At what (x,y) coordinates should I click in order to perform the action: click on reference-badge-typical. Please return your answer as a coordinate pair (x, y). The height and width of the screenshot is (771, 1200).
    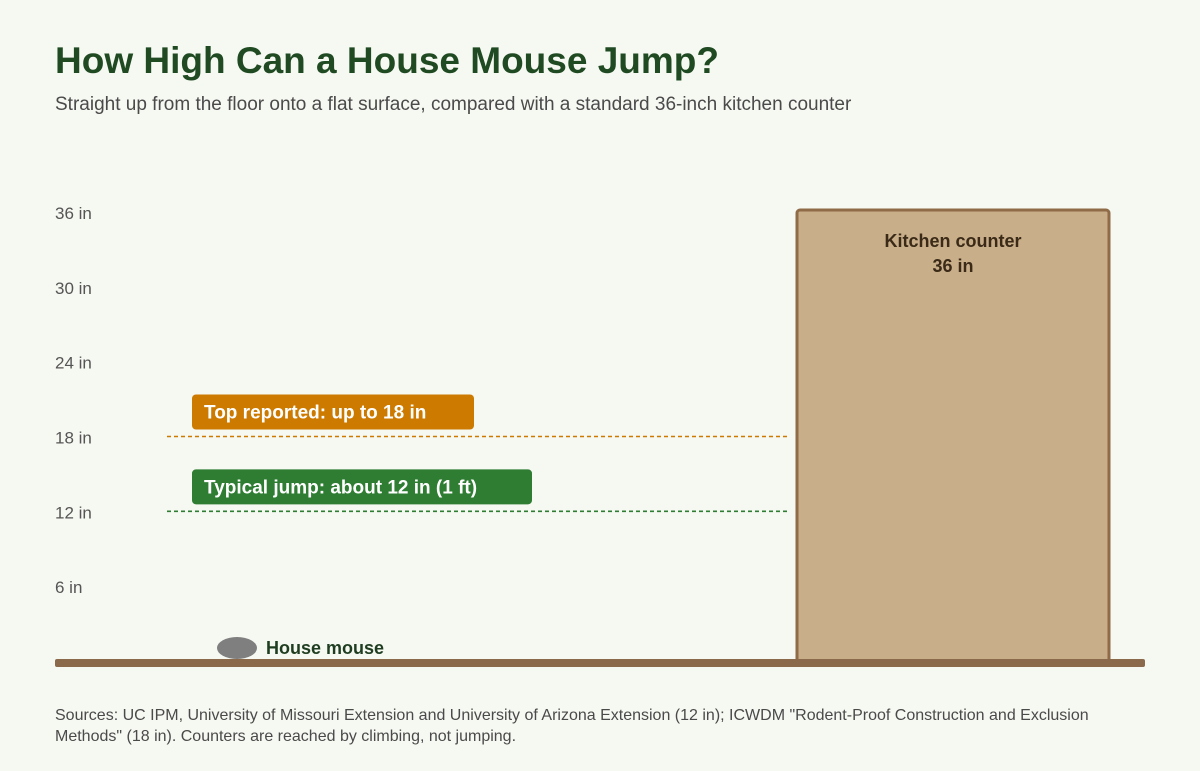
    Looking at the image, I should click on (362, 487).